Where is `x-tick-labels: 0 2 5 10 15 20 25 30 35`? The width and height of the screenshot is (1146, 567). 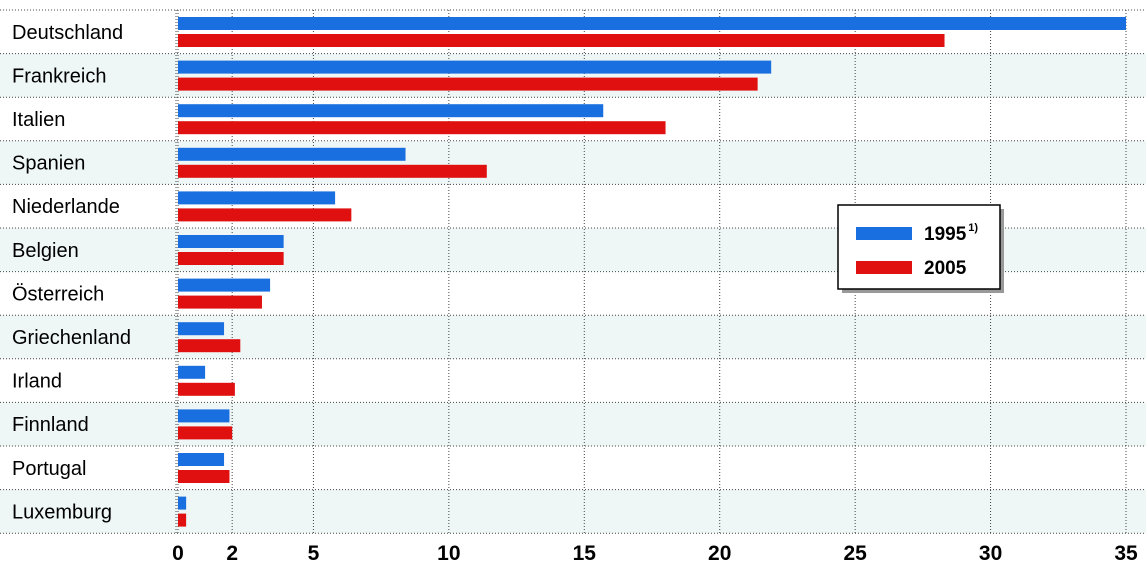
x-tick-labels: 0 2 5 10 15 20 25 30 35 is located at coordinates (655, 553).